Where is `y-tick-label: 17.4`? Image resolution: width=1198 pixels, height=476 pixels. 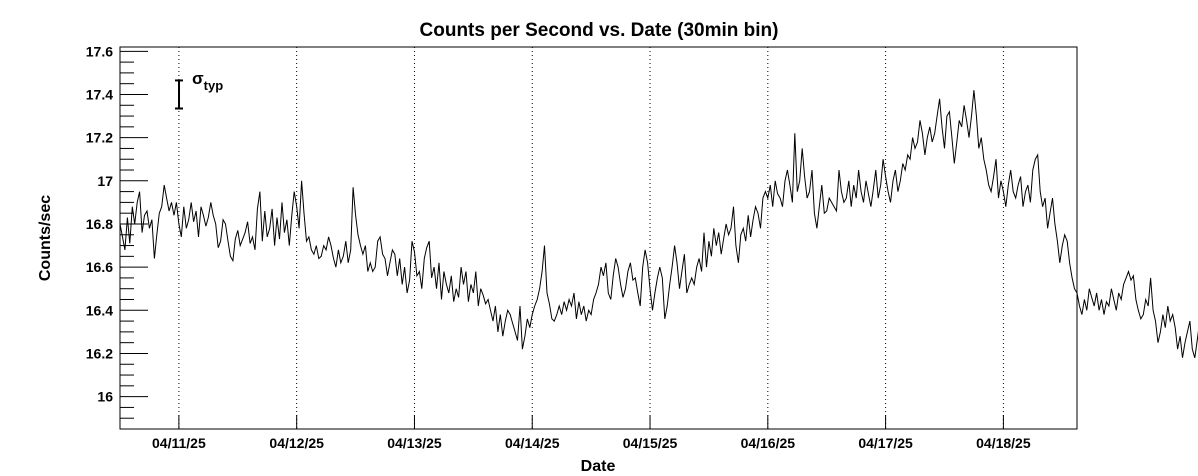
y-tick-label: 17.4 is located at coordinates (99, 94).